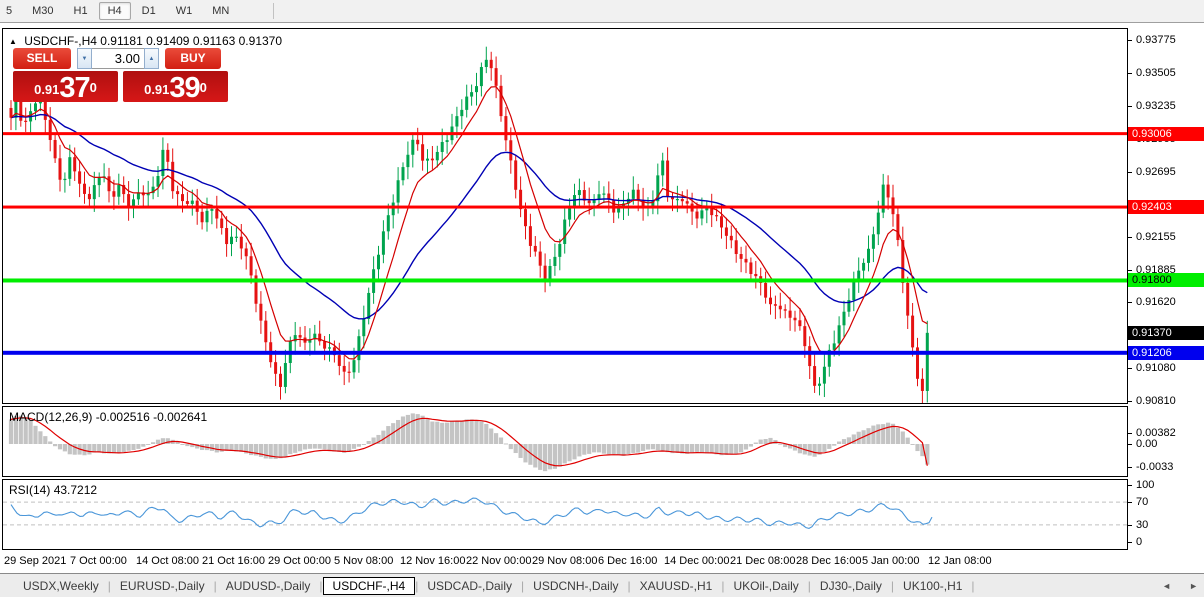  What do you see at coordinates (167, 561) in the screenshot?
I see `time-axis-label: 14 Oct 08:00` at bounding box center [167, 561].